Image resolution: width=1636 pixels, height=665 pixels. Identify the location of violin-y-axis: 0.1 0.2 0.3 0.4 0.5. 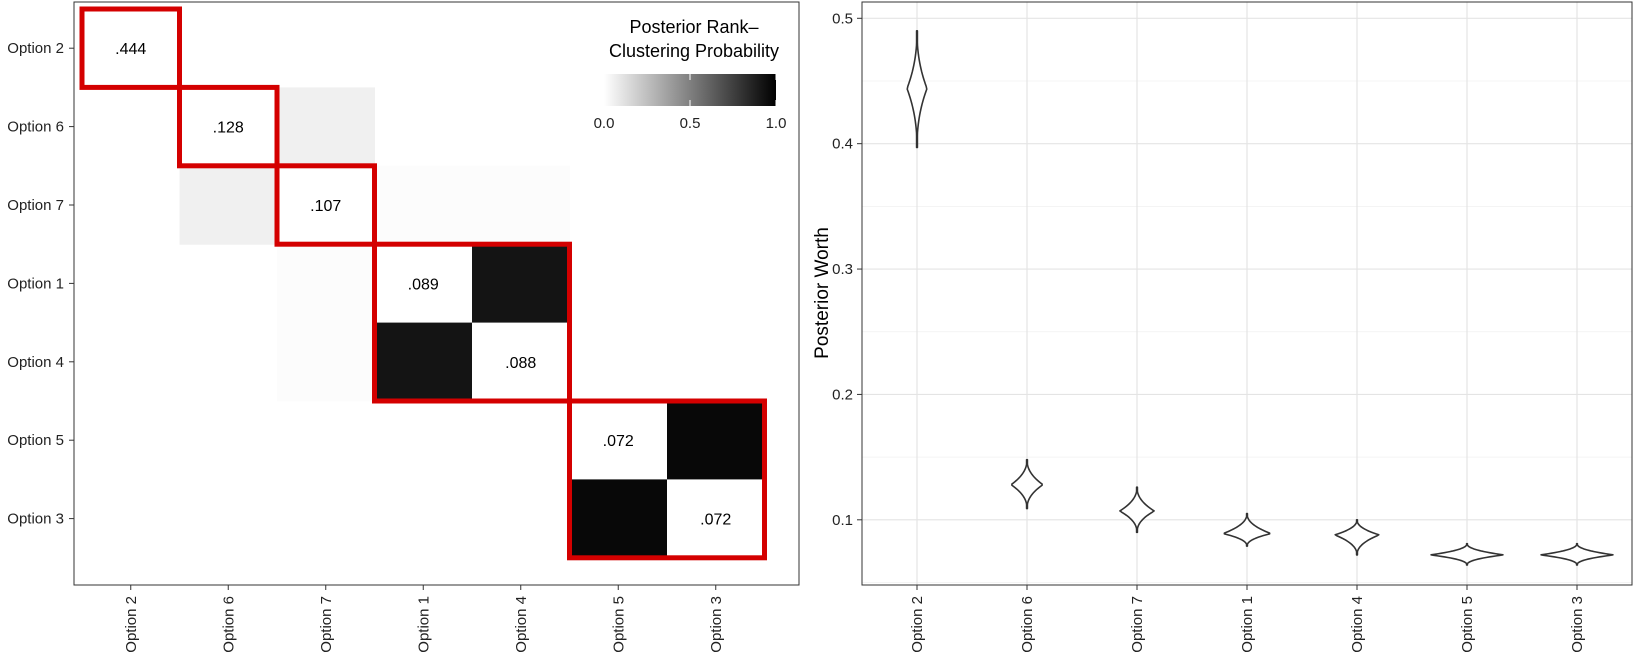
(847, 269).